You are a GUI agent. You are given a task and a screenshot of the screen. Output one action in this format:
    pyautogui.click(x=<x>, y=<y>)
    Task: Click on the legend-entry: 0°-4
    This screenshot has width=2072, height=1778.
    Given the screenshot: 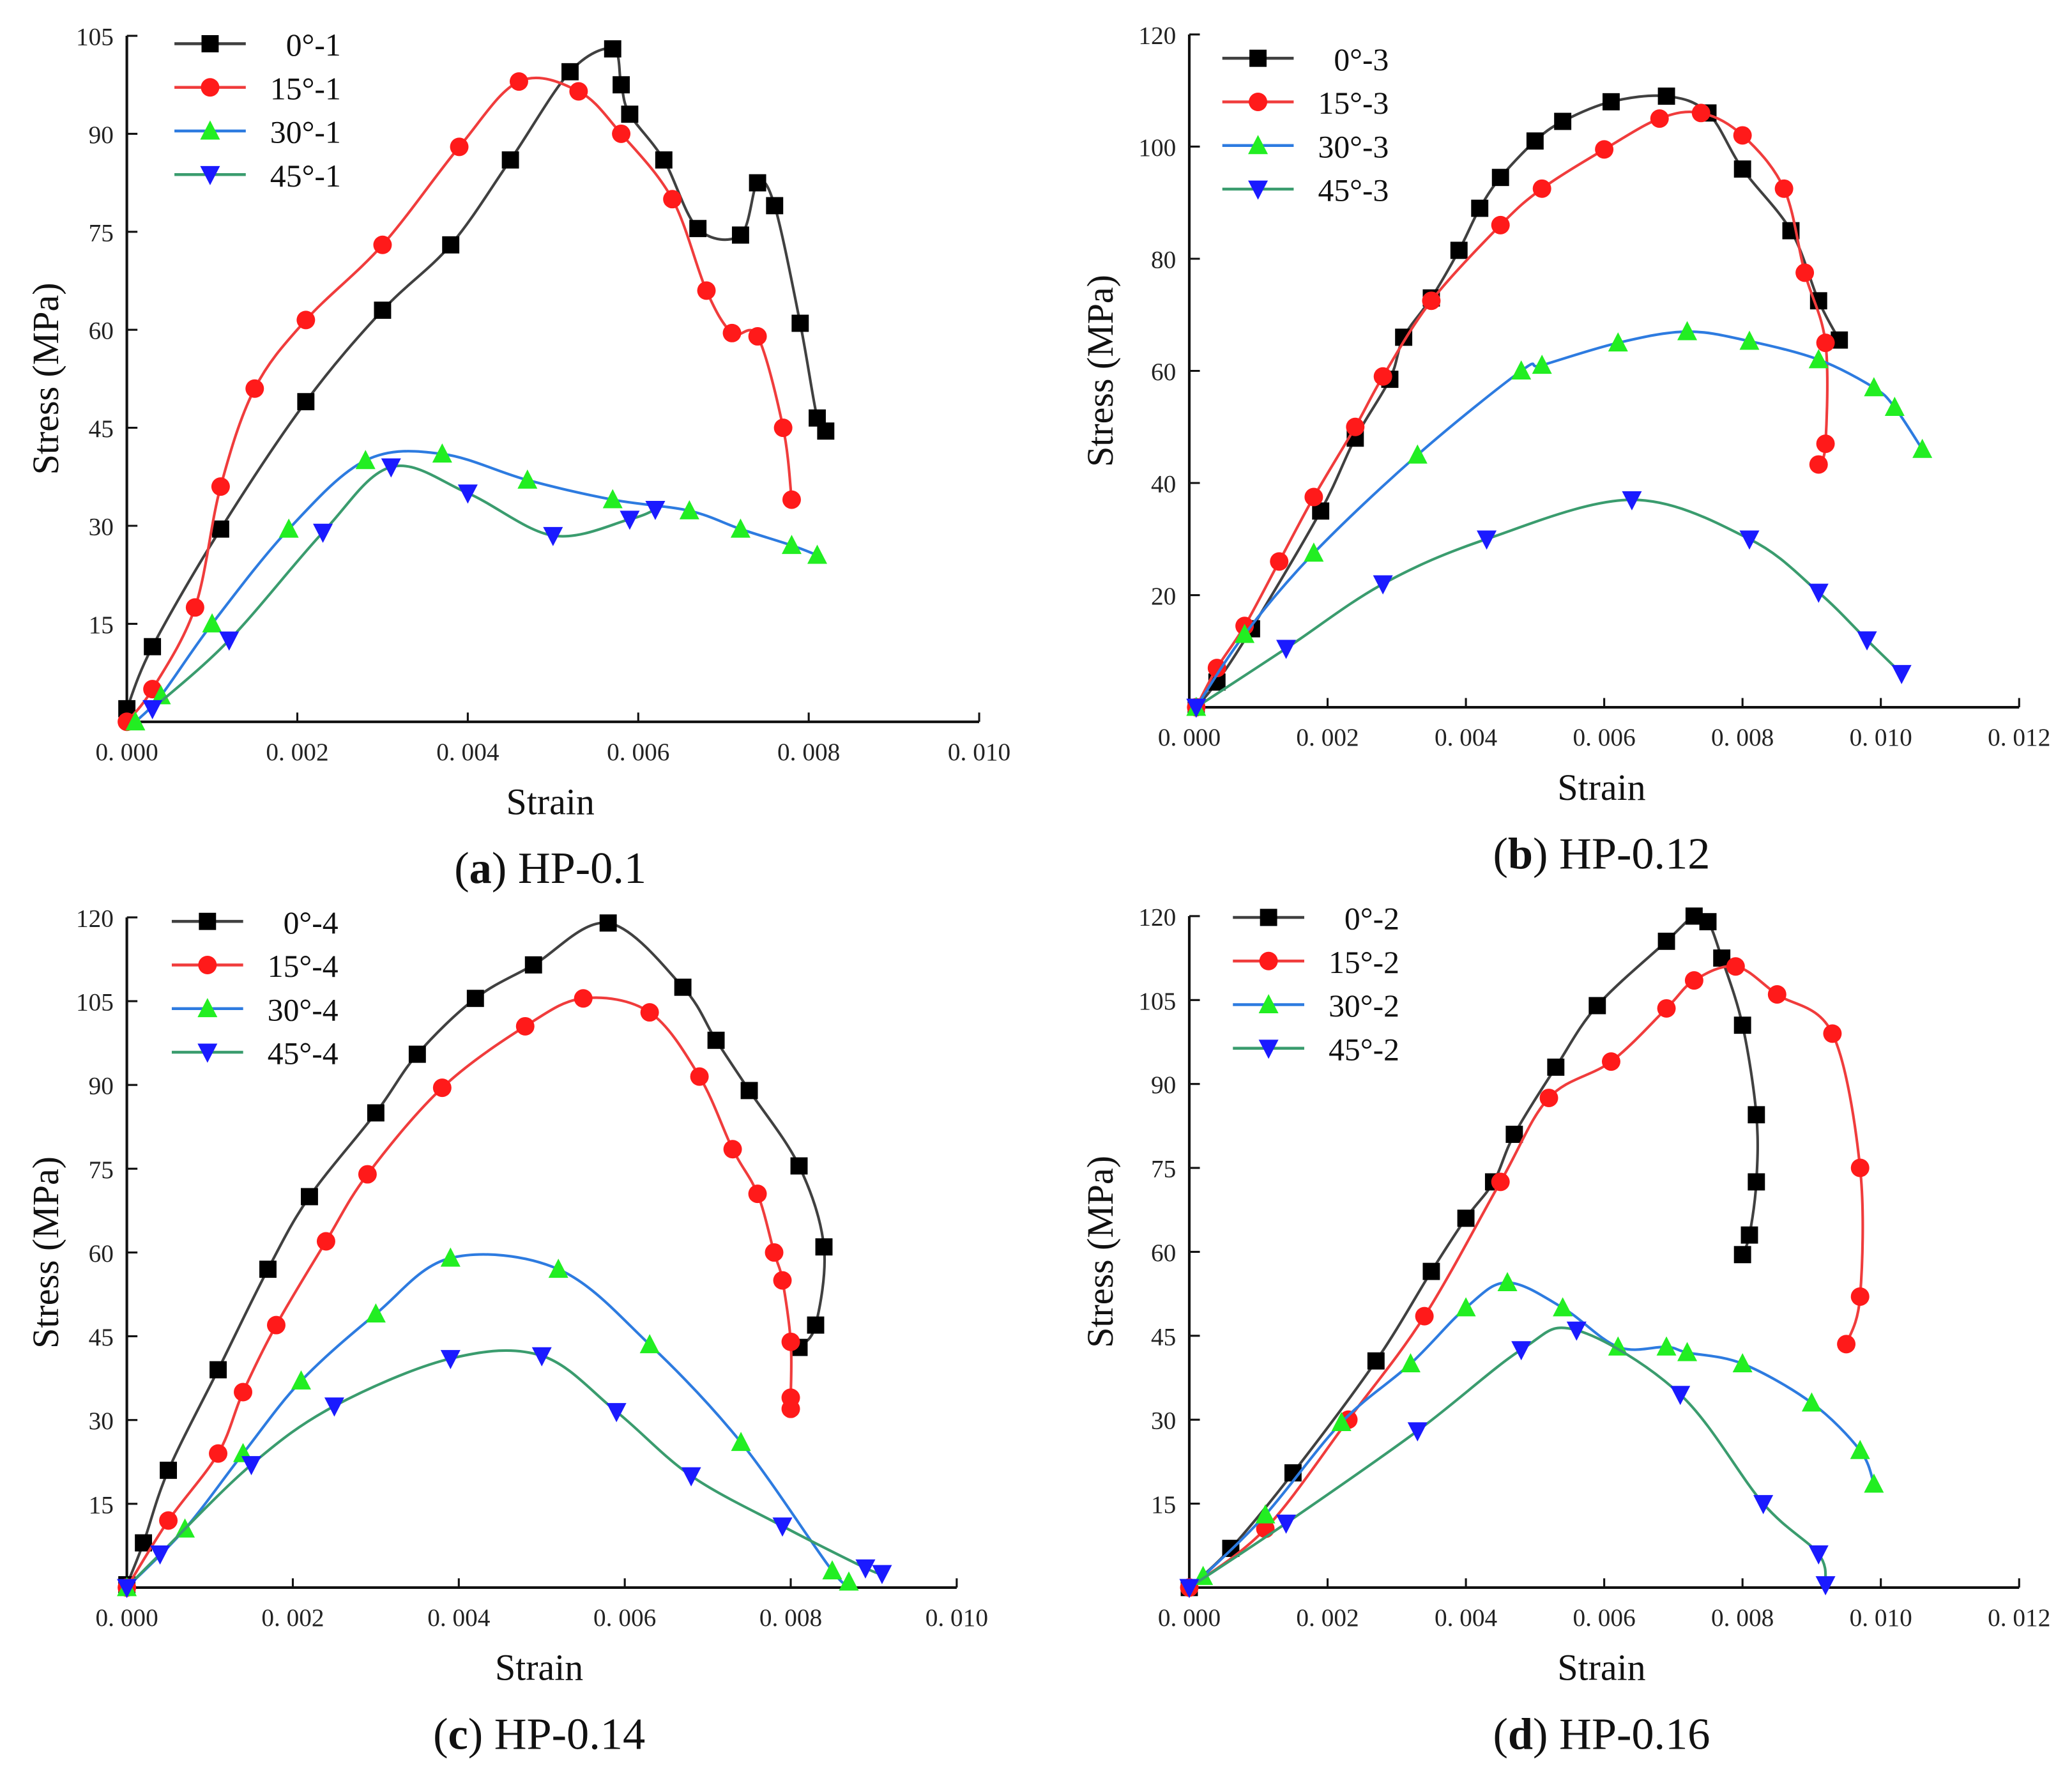 What is the action you would take?
    pyautogui.click(x=255, y=922)
    